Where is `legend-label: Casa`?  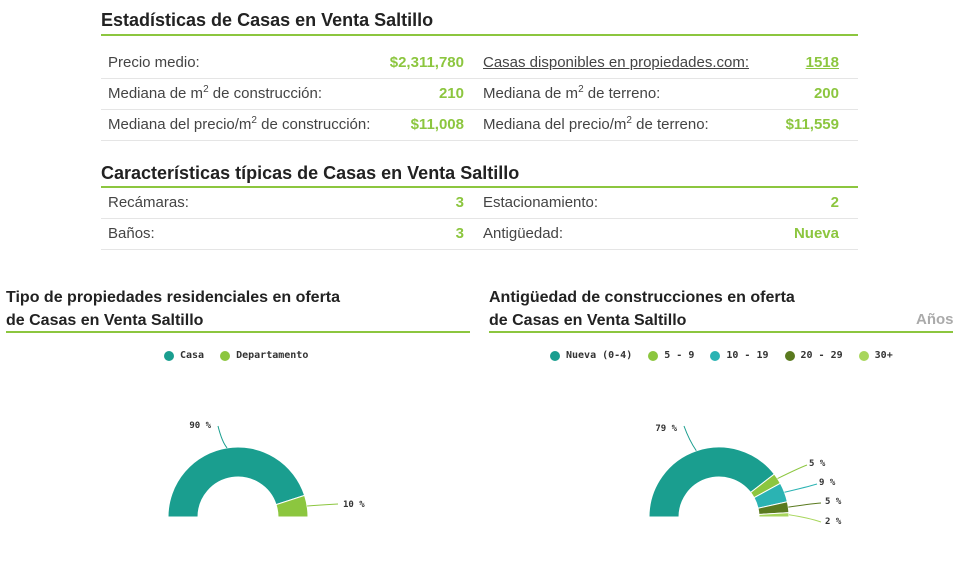 legend-label: Casa is located at coordinates (192, 355).